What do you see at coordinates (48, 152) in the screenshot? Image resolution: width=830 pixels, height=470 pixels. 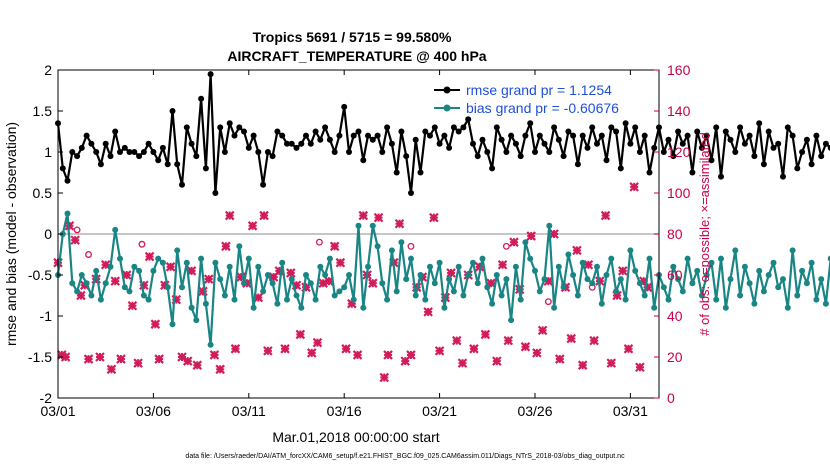 I see `y-tick-label: 1` at bounding box center [48, 152].